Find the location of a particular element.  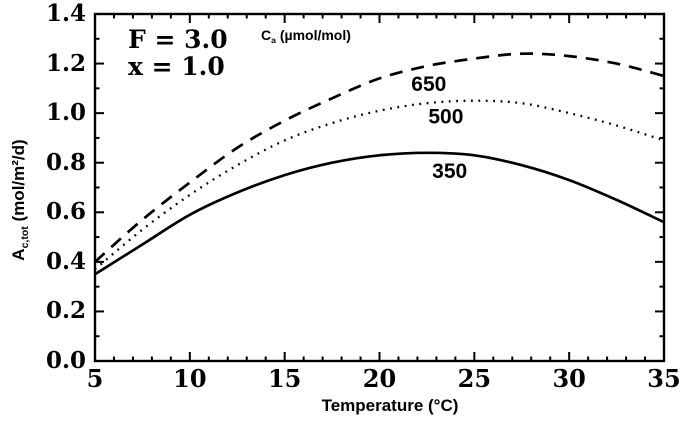

legend-subscript: a is located at coordinates (273, 40).